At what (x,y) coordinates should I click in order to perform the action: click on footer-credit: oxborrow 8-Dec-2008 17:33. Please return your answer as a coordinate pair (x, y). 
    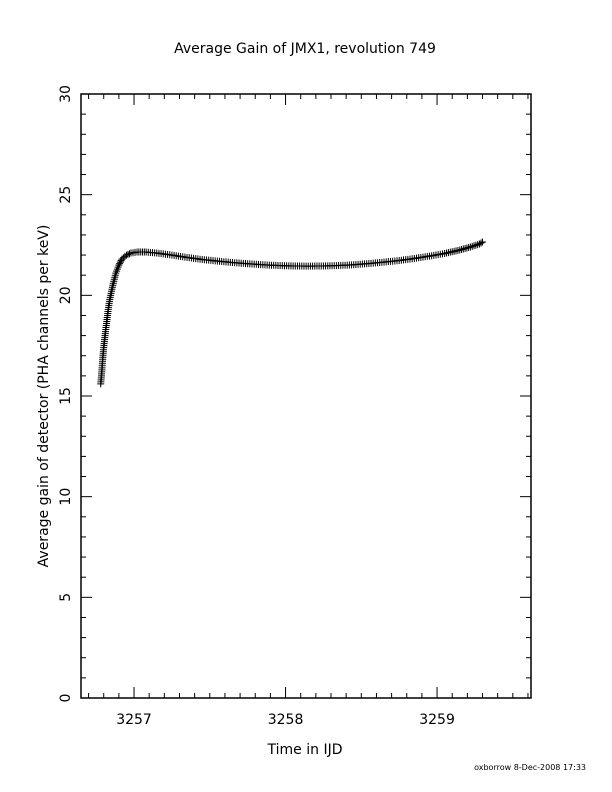
    Looking at the image, I should click on (530, 767).